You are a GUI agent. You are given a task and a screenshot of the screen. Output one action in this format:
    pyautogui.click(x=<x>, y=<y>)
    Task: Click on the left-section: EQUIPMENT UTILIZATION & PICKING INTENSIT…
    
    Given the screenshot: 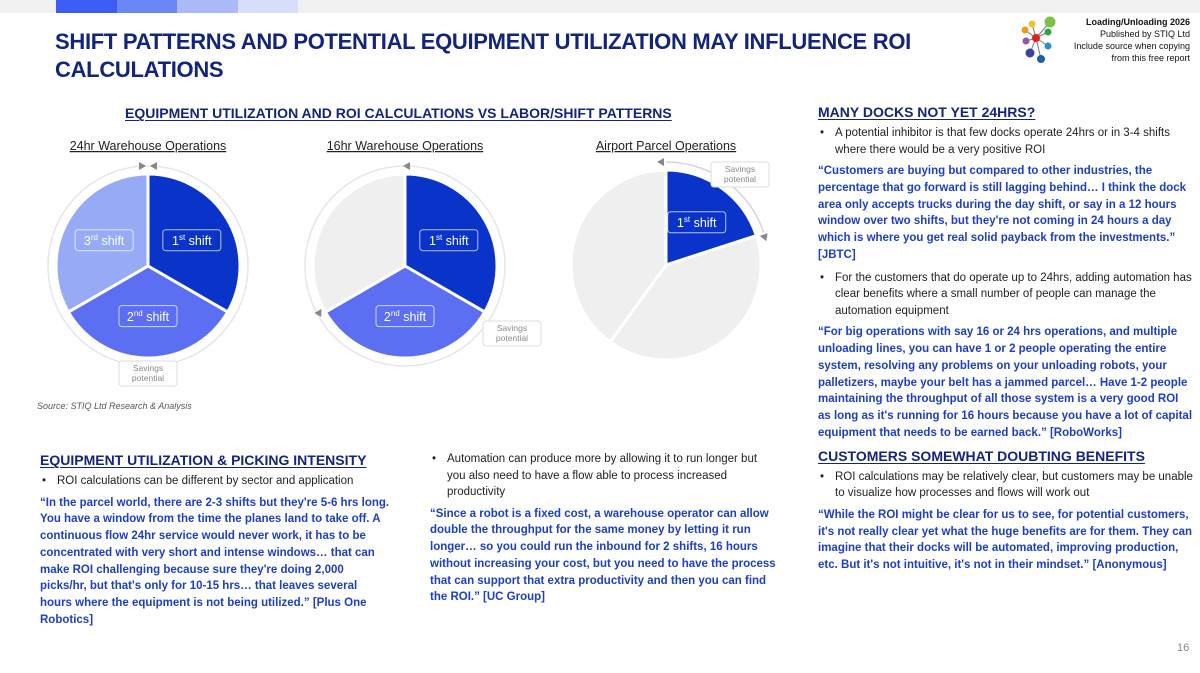 What is the action you would take?
    pyautogui.click(x=215, y=543)
    